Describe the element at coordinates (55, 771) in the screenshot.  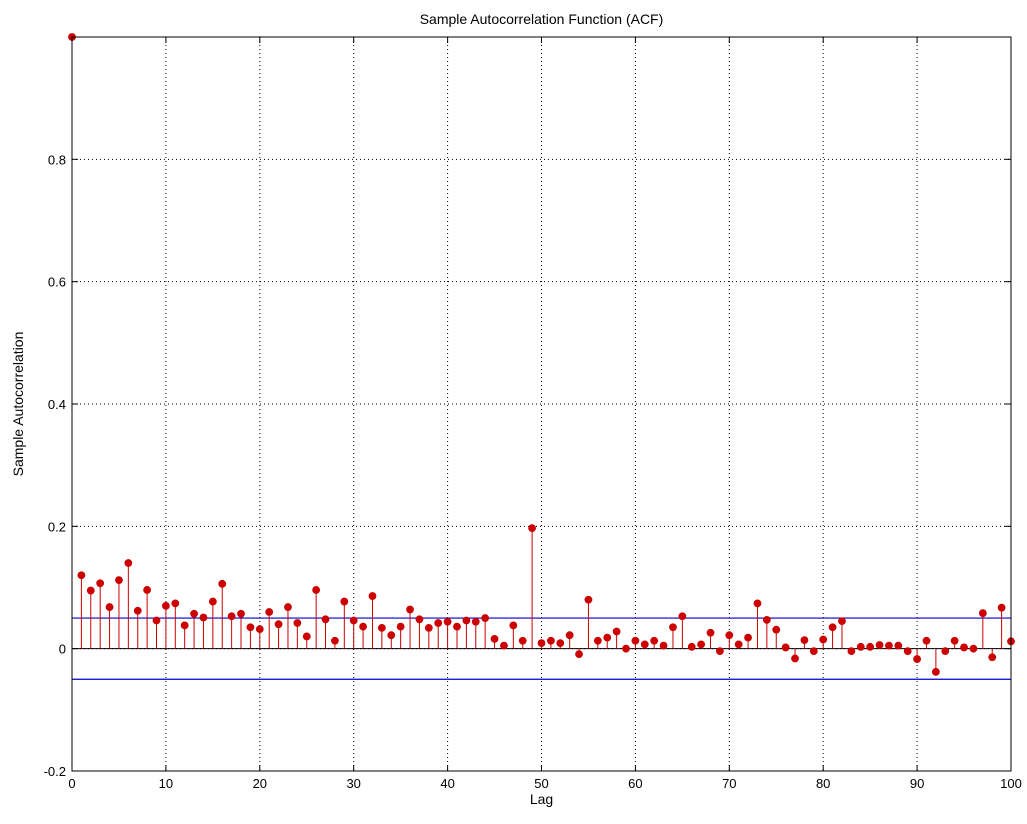
I see `y-tick-label: -0.2` at that location.